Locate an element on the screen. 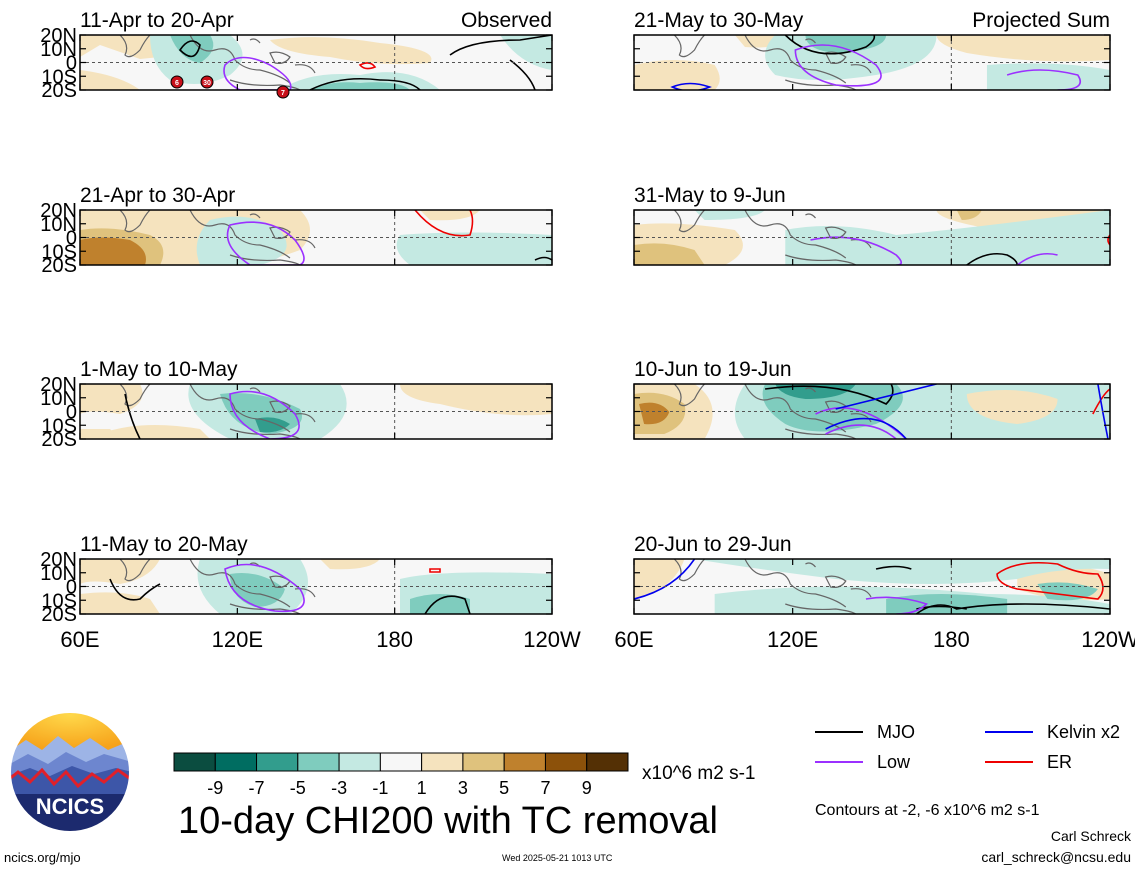 This screenshot has height=872, width=1135. colorbar-tick-label: -9 is located at coordinates (215, 788).